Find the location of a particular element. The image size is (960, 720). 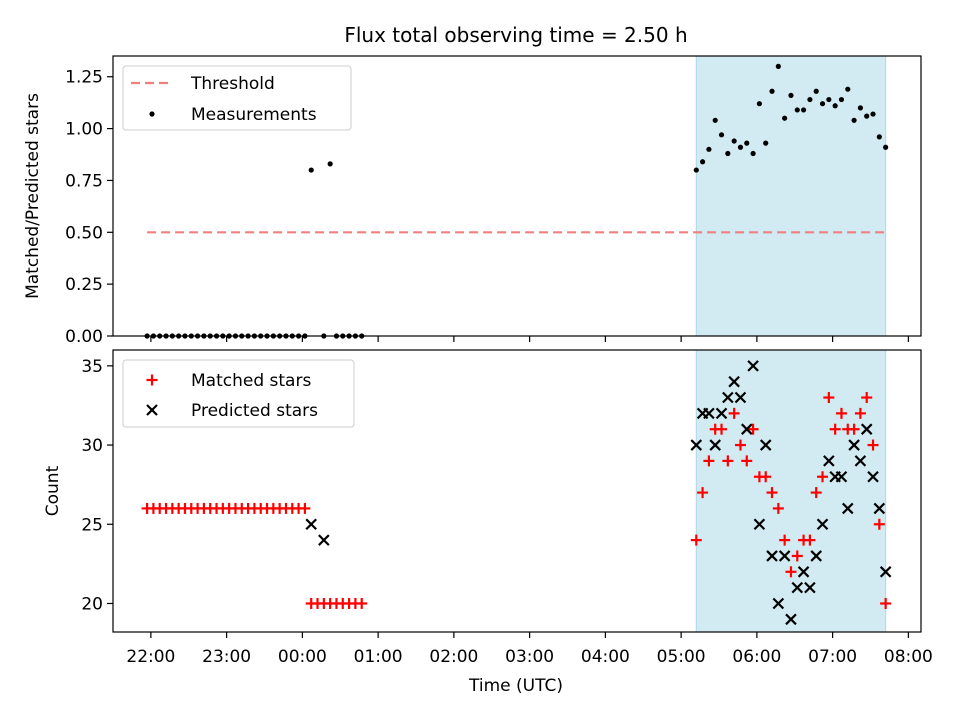

y-tick-label: 0.50 is located at coordinates (84, 233).